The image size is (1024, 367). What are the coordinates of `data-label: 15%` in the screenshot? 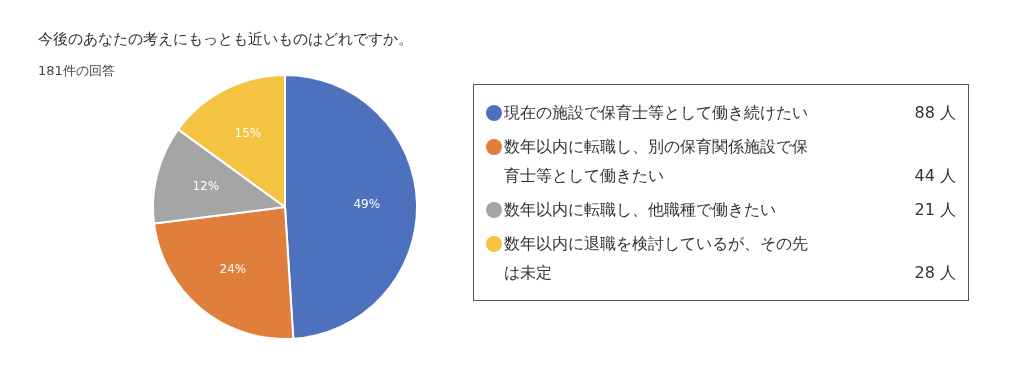 It's located at (248, 133).